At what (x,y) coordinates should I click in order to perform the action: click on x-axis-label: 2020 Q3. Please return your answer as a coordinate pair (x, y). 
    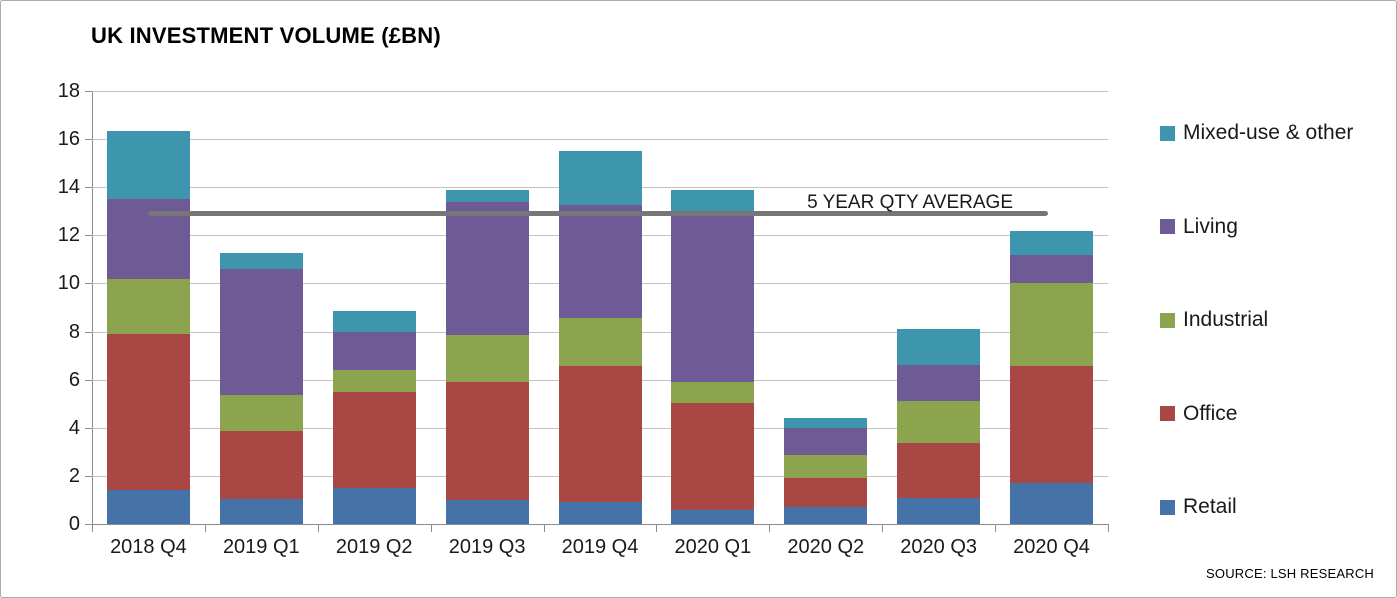
    Looking at the image, I should click on (939, 547).